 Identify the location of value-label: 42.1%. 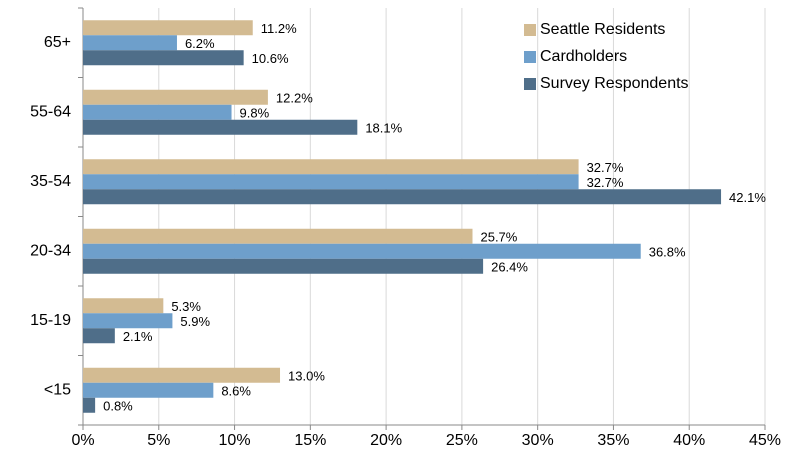
(747, 197).